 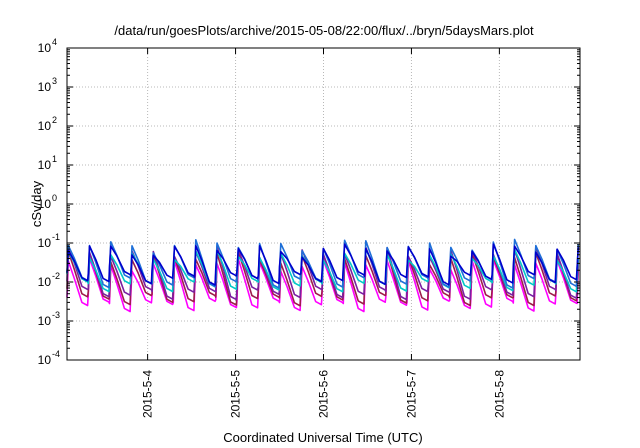 What do you see at coordinates (56, 276) in the screenshot?
I see `y-tick-exponent: -2` at bounding box center [56, 276].